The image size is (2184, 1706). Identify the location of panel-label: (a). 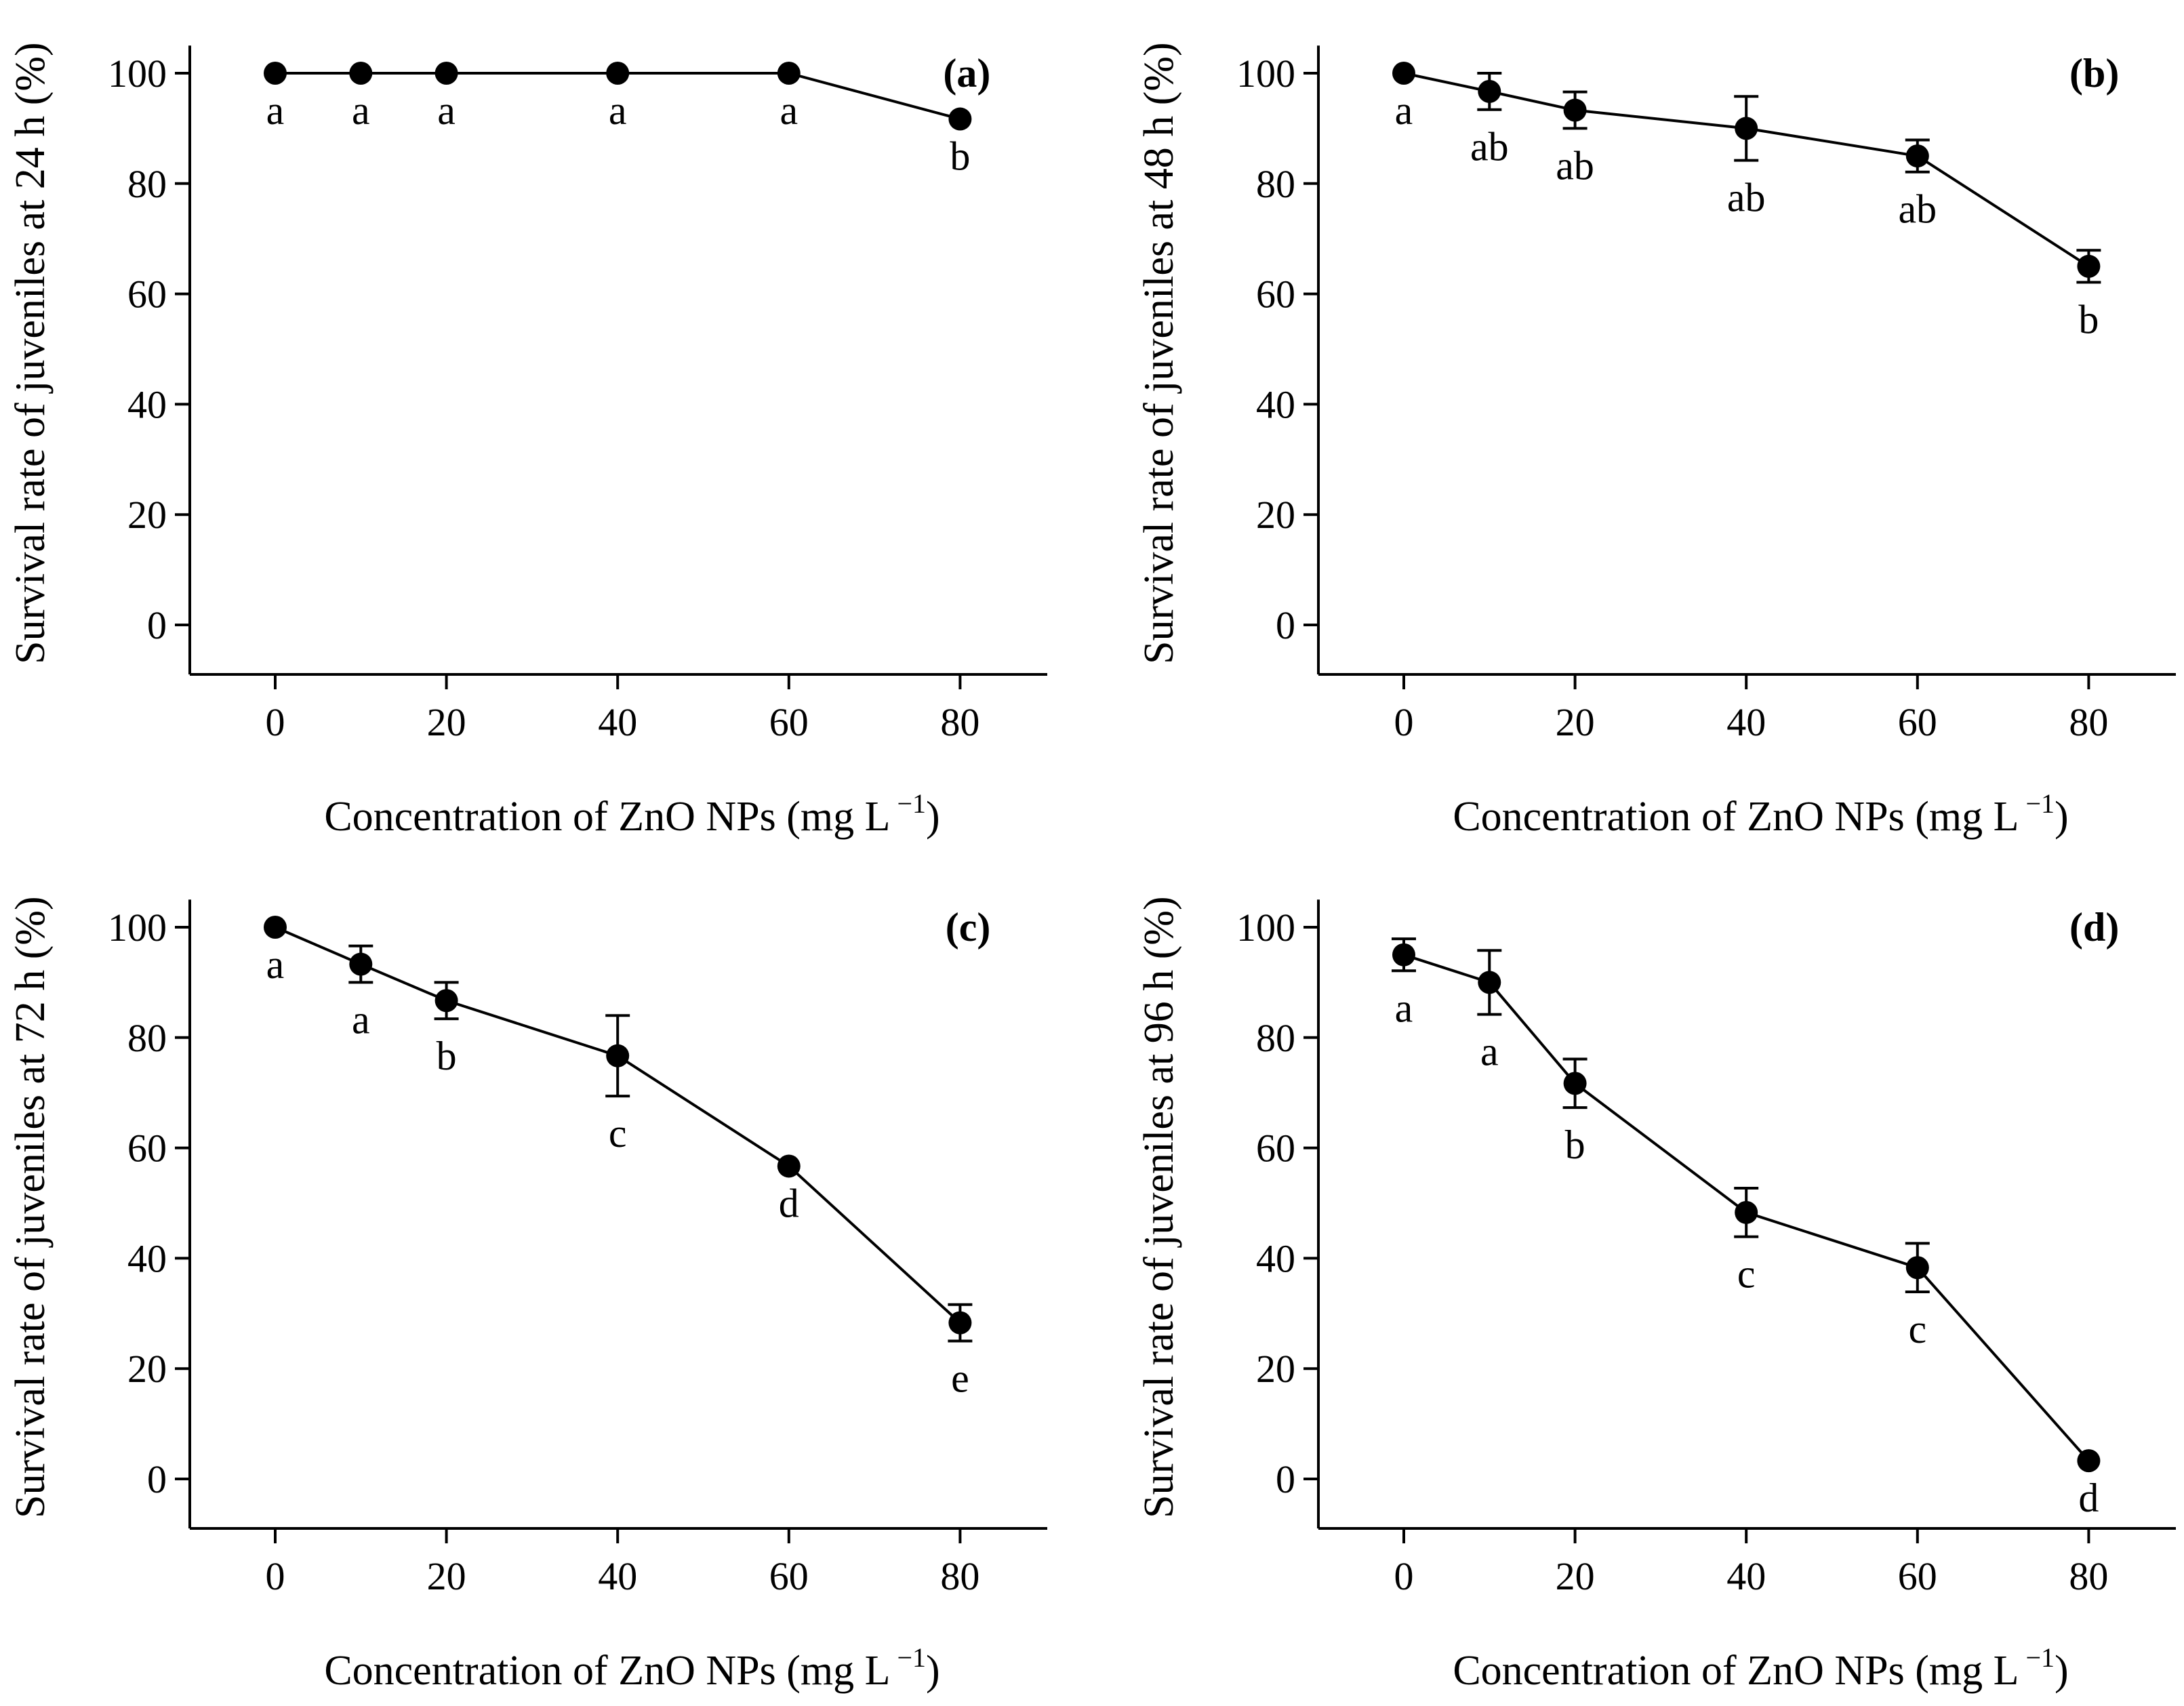
(966, 73).